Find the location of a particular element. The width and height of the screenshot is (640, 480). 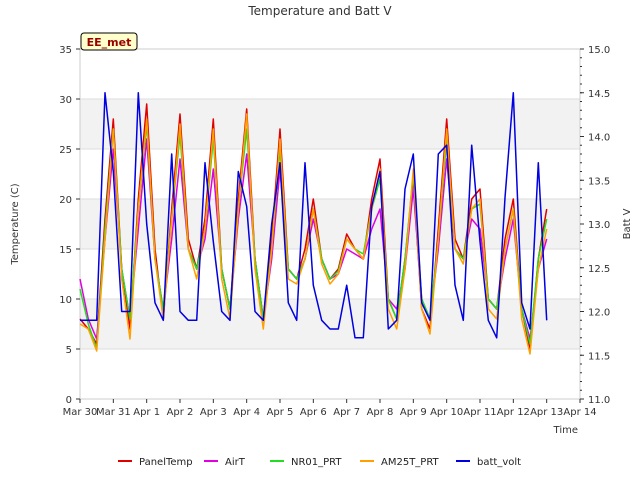

x-tick-label: Mar 31 is located at coordinates (113, 412).